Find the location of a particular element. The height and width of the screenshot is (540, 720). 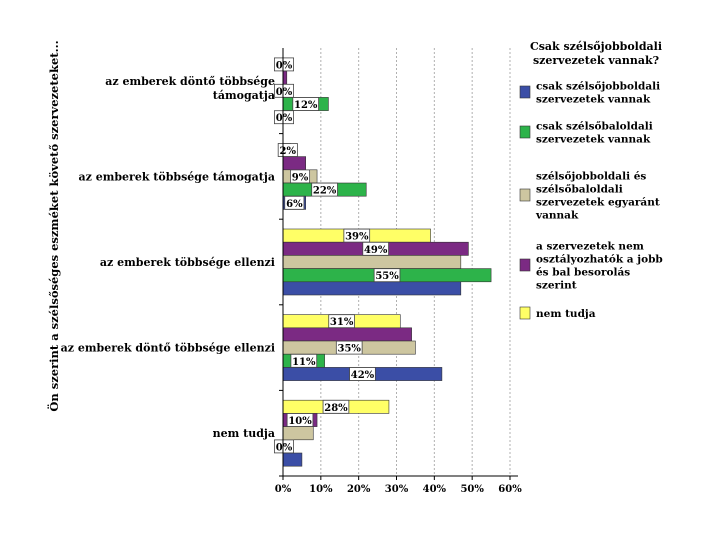

y-tick-label: nem tudja is located at coordinates (244, 433).